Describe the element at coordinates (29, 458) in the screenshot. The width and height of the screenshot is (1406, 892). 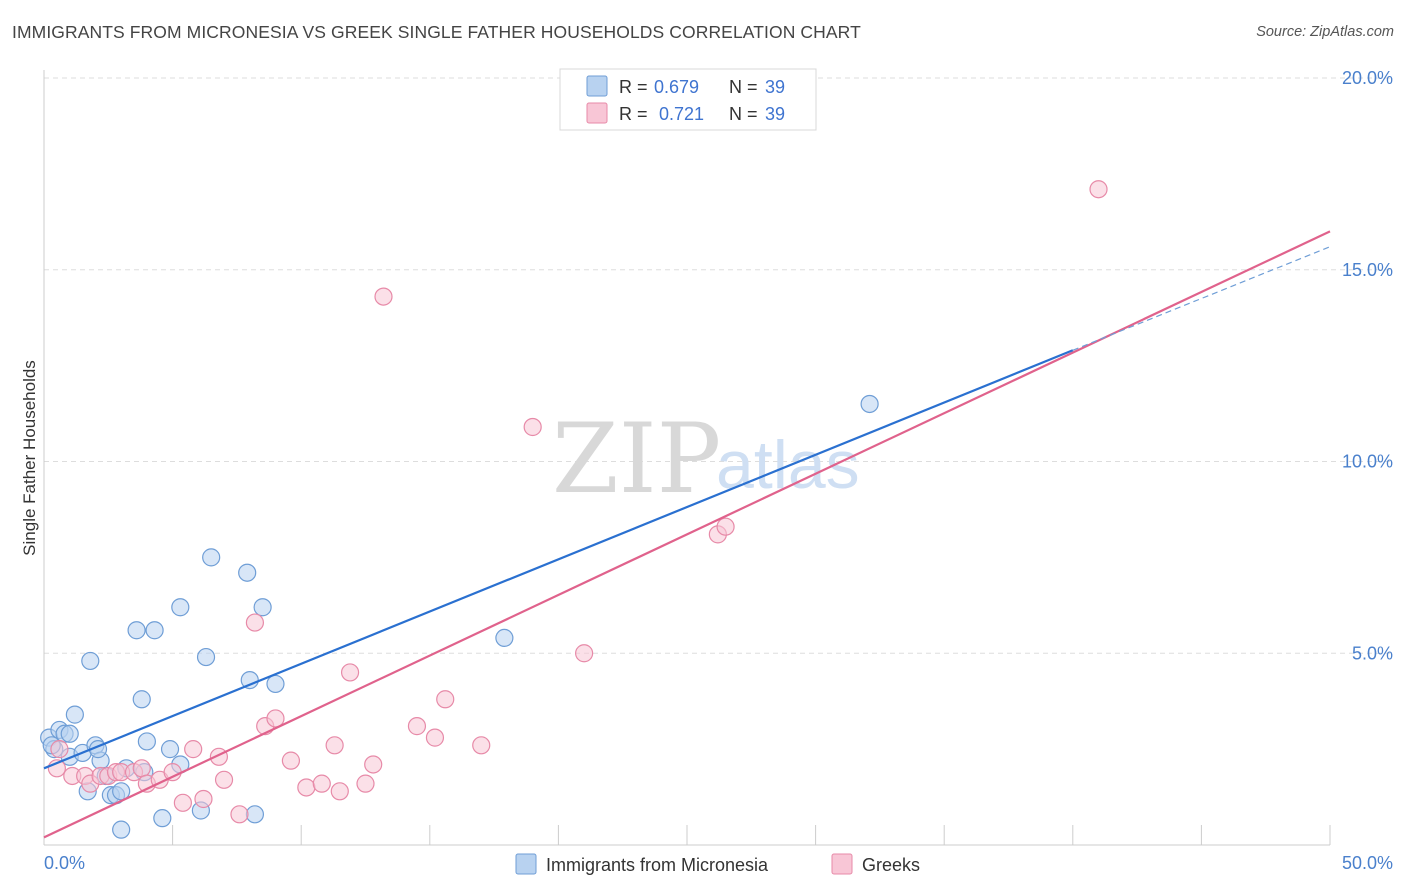
I see `y-axis-label: Single Father Households` at that location.